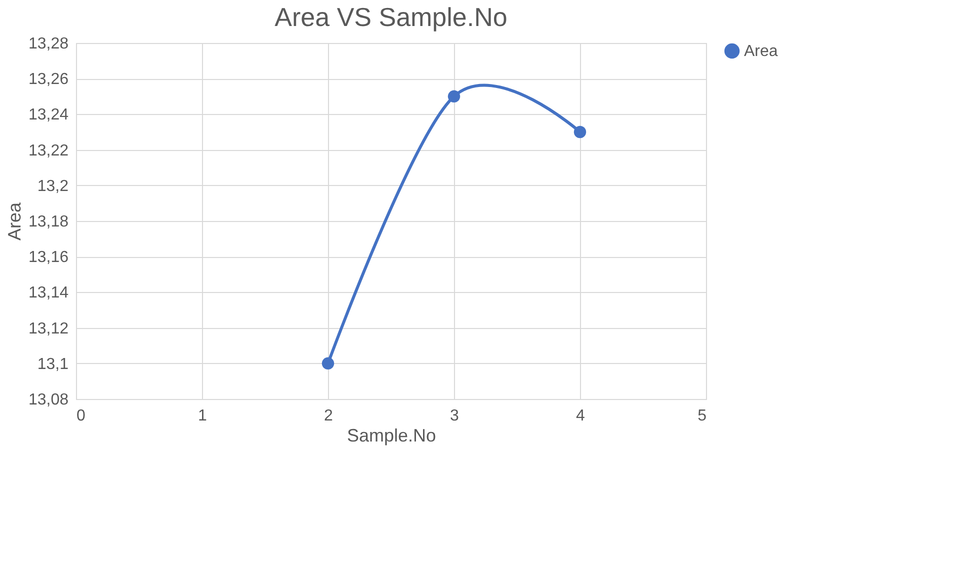 This screenshot has height=572, width=959. What do you see at coordinates (391, 17) in the screenshot?
I see `chart-title: Area VS Sample.No` at bounding box center [391, 17].